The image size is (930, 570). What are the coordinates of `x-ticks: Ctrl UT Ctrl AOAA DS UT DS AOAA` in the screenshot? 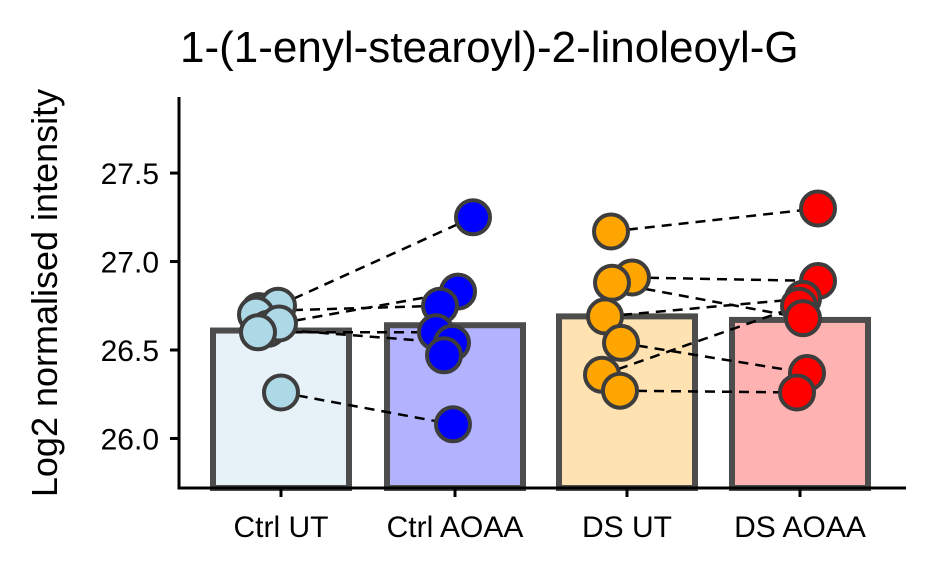 It's located at (550, 516).